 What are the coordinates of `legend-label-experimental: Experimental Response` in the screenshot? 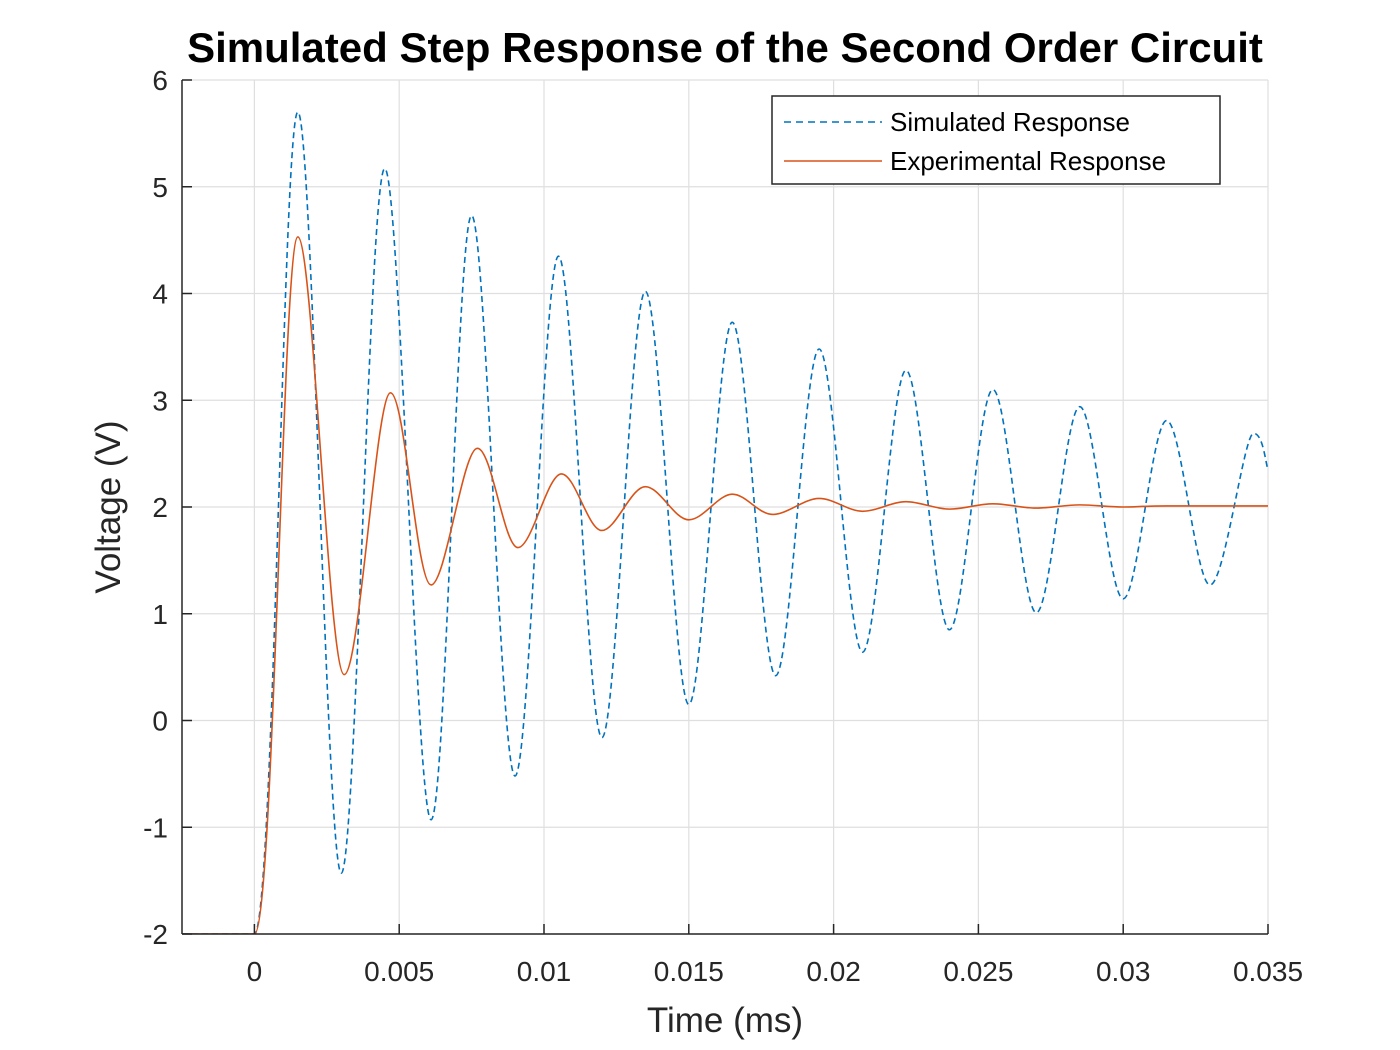 It's located at (1028, 161).